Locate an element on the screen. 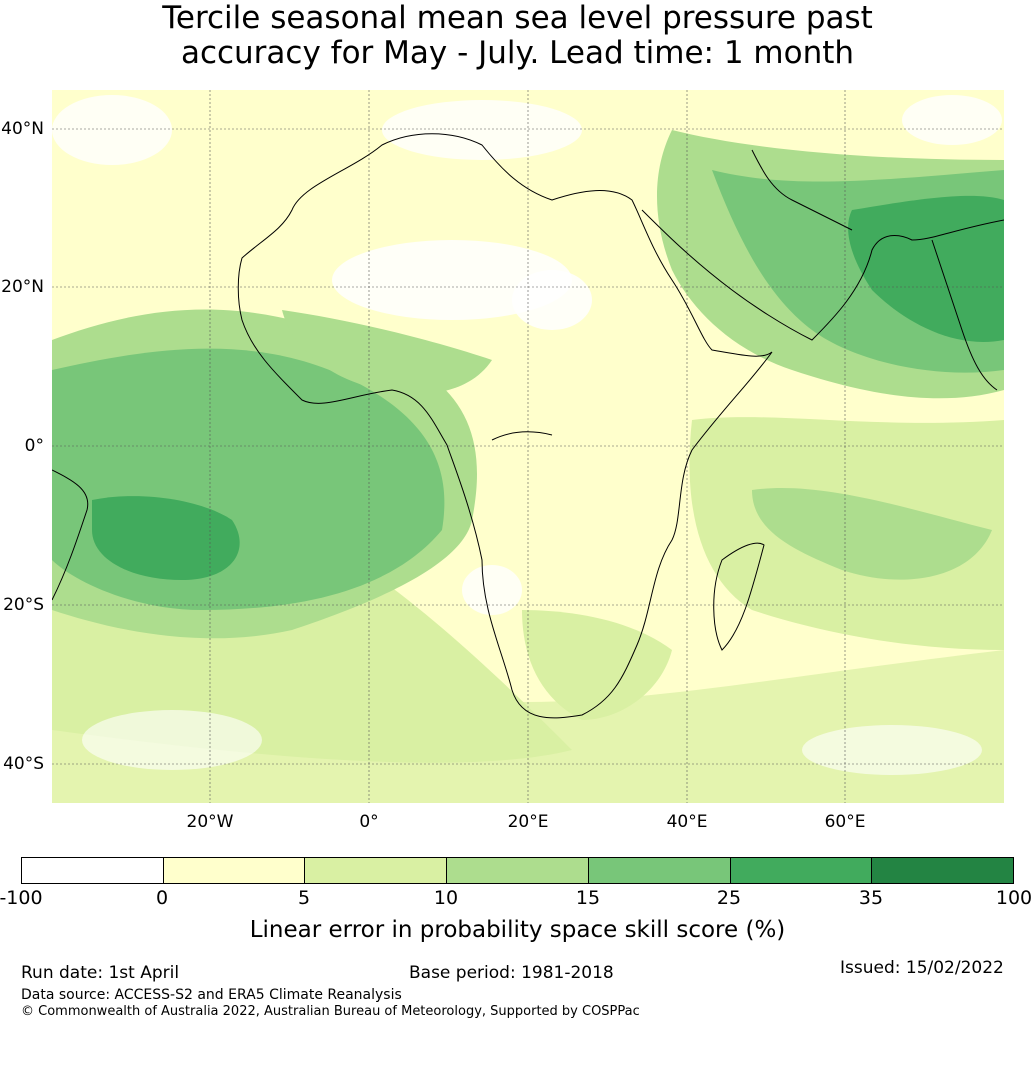 The height and width of the screenshot is (1065, 1035). base-period: Base period: 1981-2018 is located at coordinates (511, 973).